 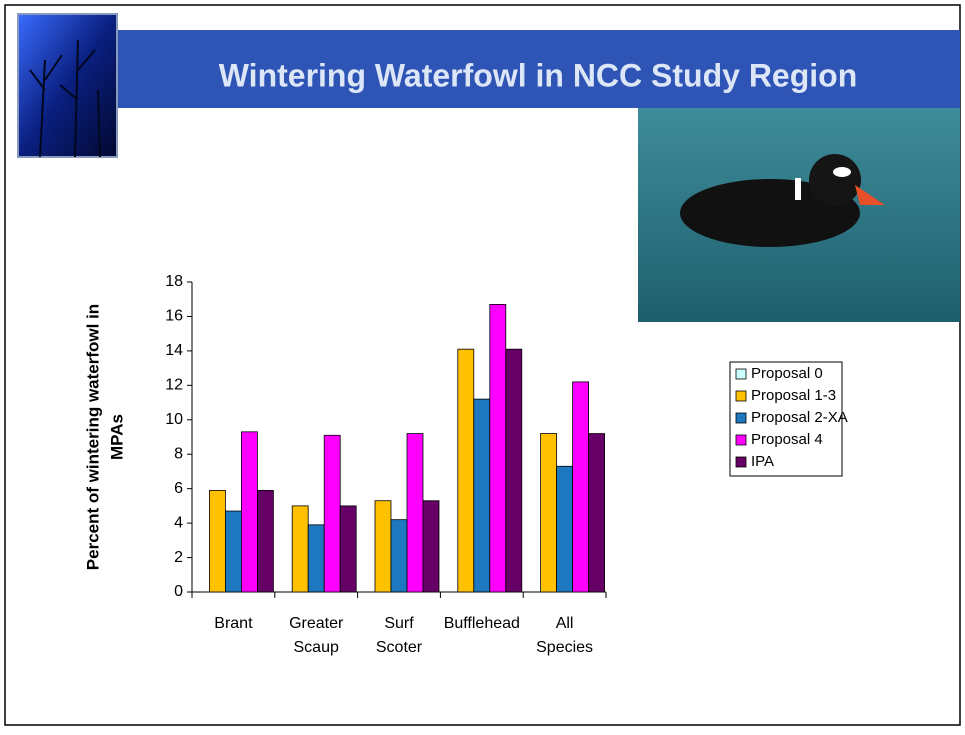 I want to click on x-tick-label: Surf, so click(x=399, y=623).